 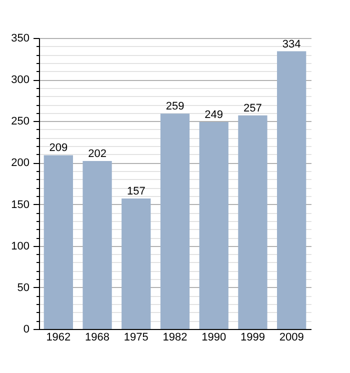 I want to click on data-label: 209, so click(x=58, y=148).